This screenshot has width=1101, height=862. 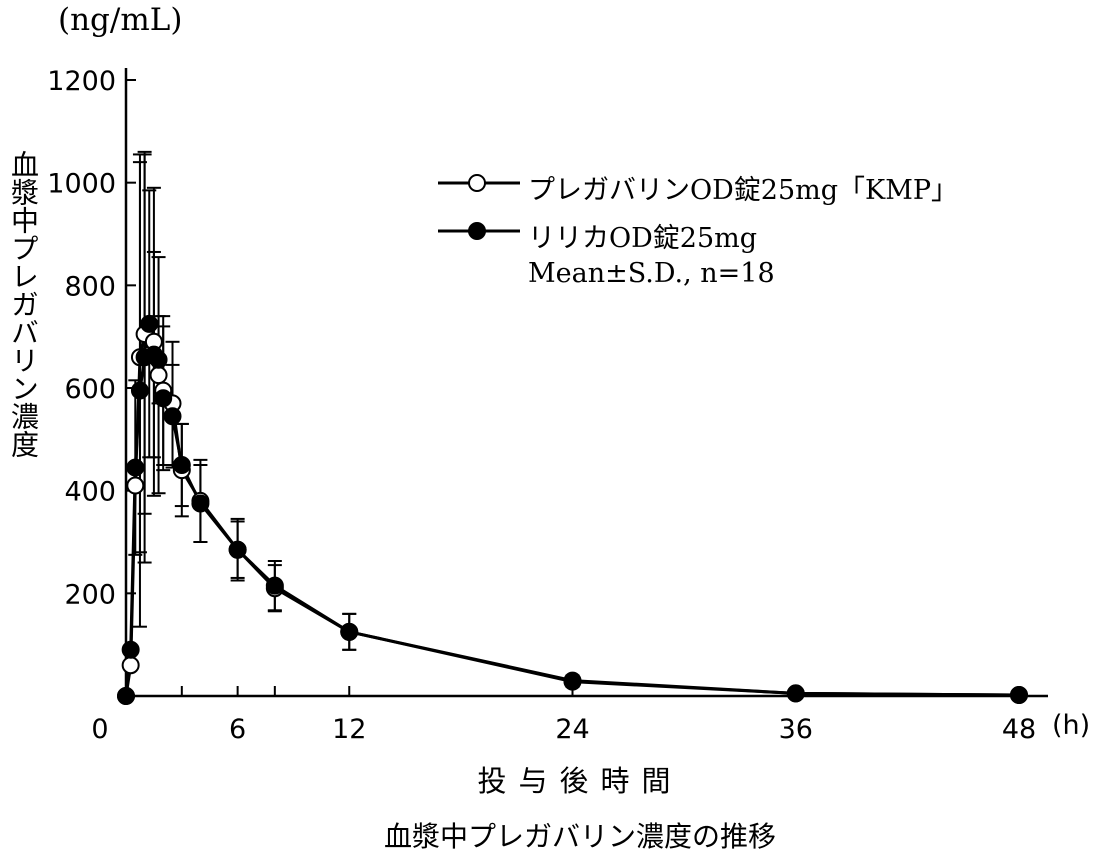 I want to click on legend-label-series-a: プレガバリンOD錠25mg「KMP」, so click(x=743, y=190).